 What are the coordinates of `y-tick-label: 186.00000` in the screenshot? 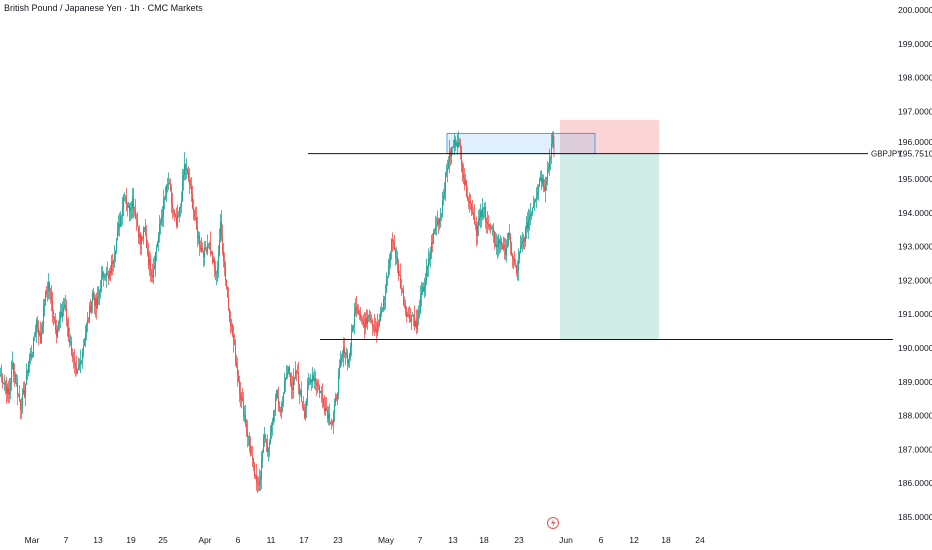 It's located at (915, 483).